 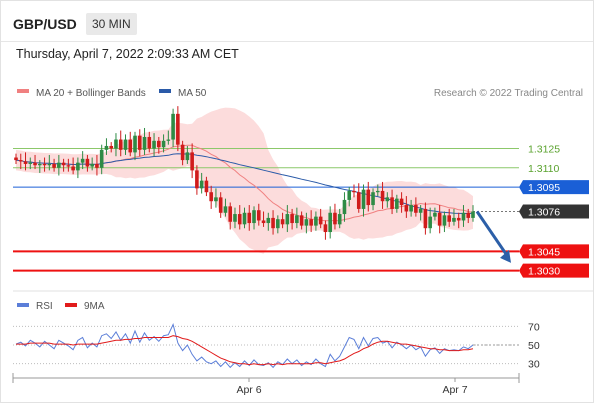 I want to click on legend-swatch-rsi, so click(x=23, y=305).